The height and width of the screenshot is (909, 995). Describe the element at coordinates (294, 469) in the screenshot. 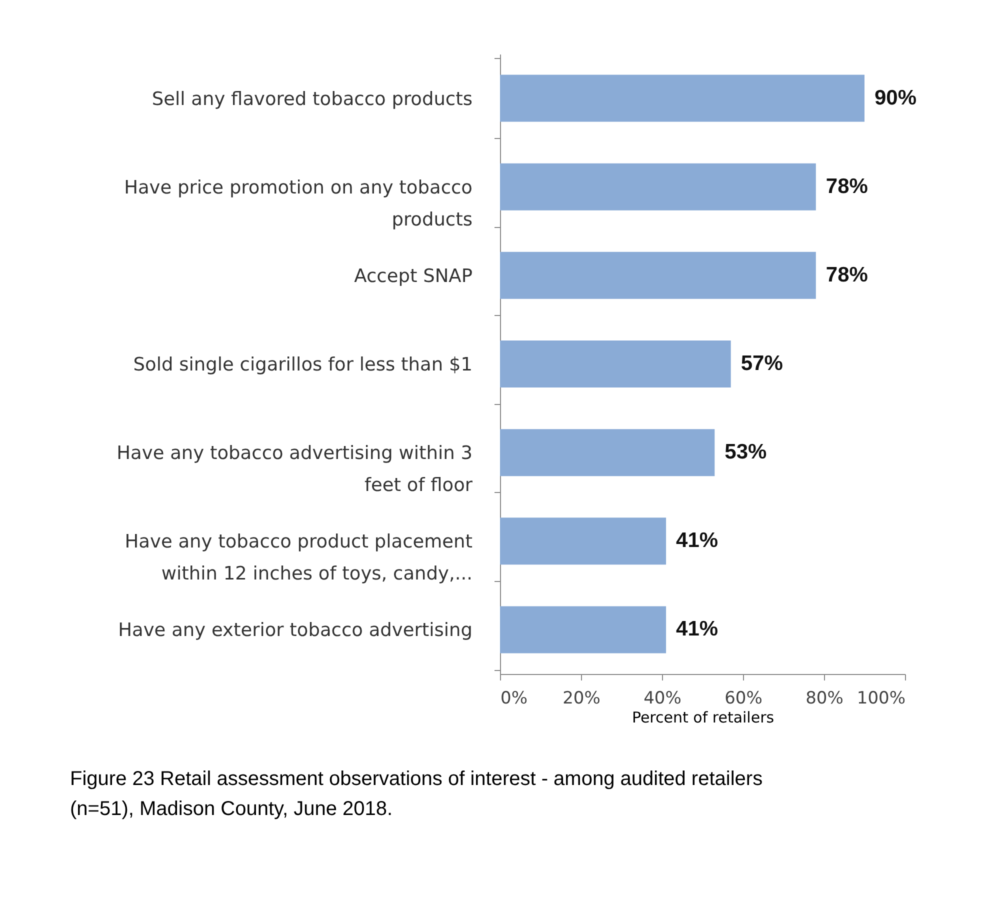

I see `y-tick-label: Have any tobacco advertising within 3 feet of floor` at that location.